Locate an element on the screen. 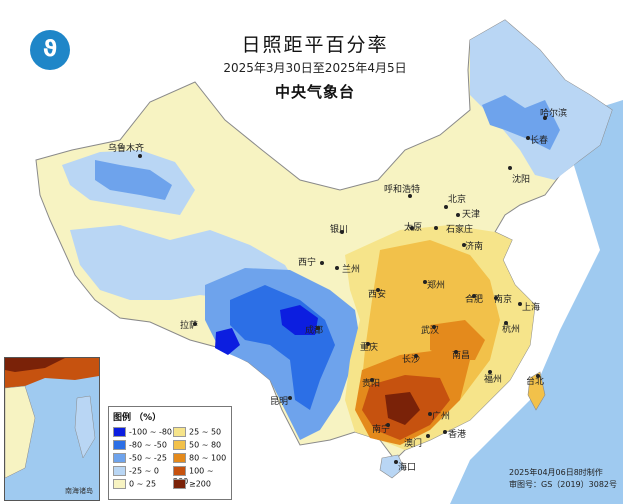 The height and width of the screenshot is (504, 623). city-label: 南京 is located at coordinates (503, 299).